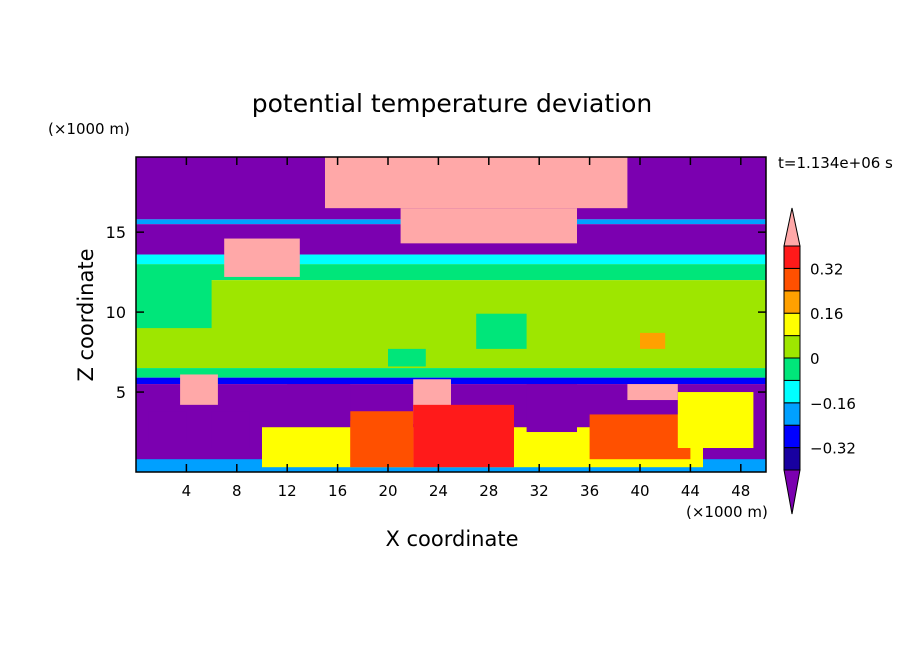 The image size is (904, 654). What do you see at coordinates (387, 491) in the screenshot?
I see `x-tick-label: 20` at bounding box center [387, 491].